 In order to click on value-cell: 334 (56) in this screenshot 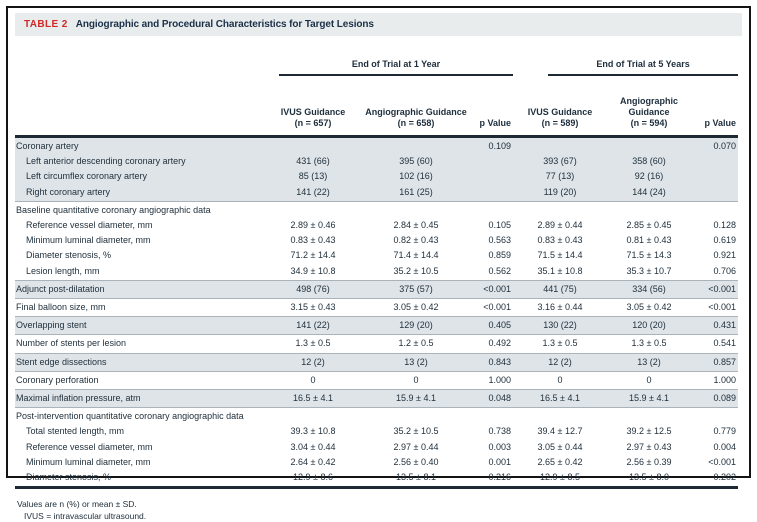, I will do `click(649, 288)`.